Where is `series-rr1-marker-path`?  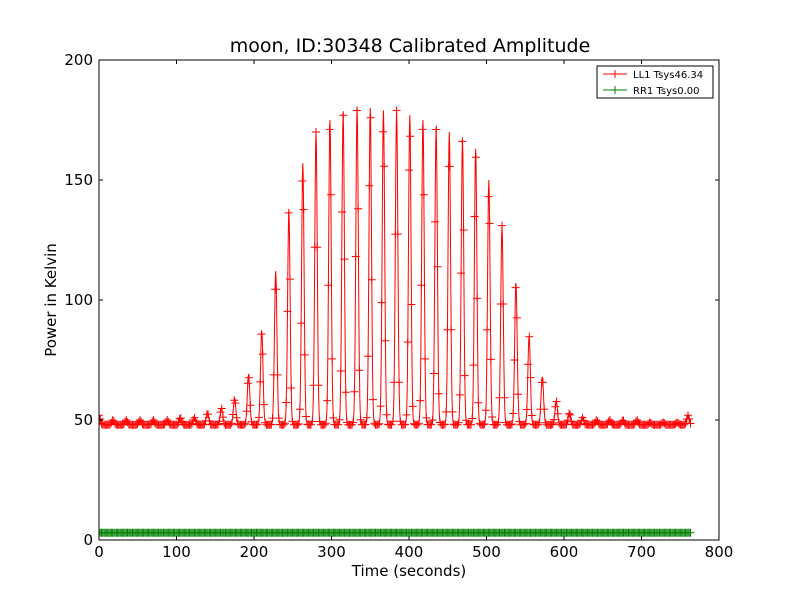
series-rr1-marker-path is located at coordinates (397, 532).